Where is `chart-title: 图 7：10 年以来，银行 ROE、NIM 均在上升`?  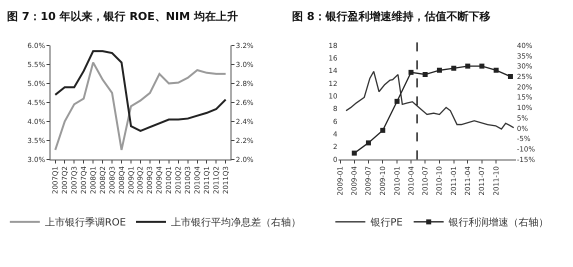 chart-title: 图 7：10 年以来，银行 ROE、NIM 均在上升 is located at coordinates (122, 16).